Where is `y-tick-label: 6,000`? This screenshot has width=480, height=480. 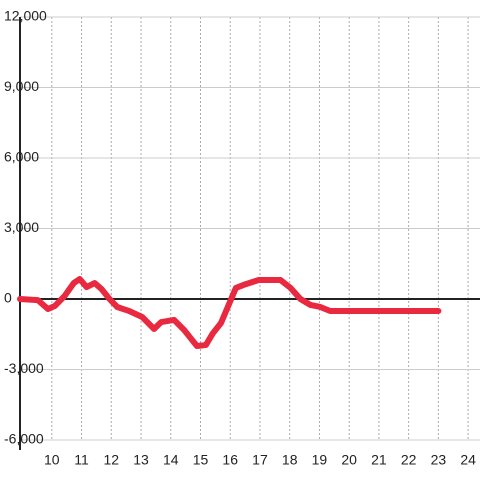
y-tick-label: 6,000 is located at coordinates (21, 157).